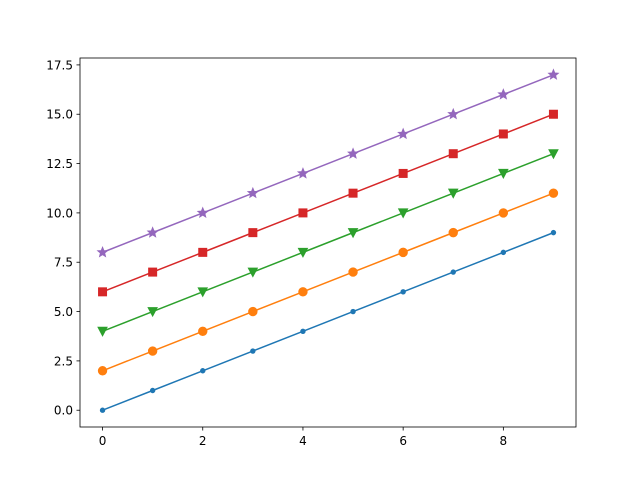 The image size is (640, 480). What do you see at coordinates (59, 115) in the screenshot?
I see `y-tick-label: 15.0` at bounding box center [59, 115].